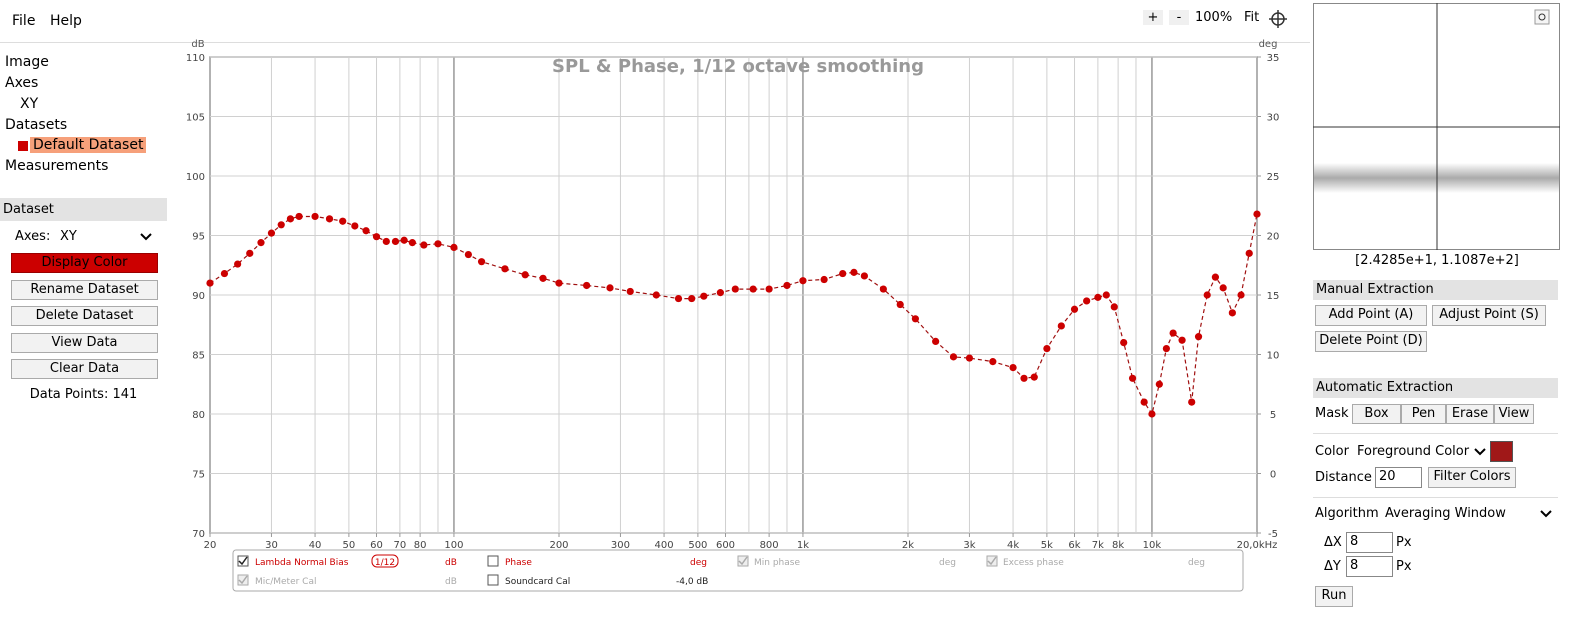  I want to click on mask-pen: Pen, so click(1423, 414).